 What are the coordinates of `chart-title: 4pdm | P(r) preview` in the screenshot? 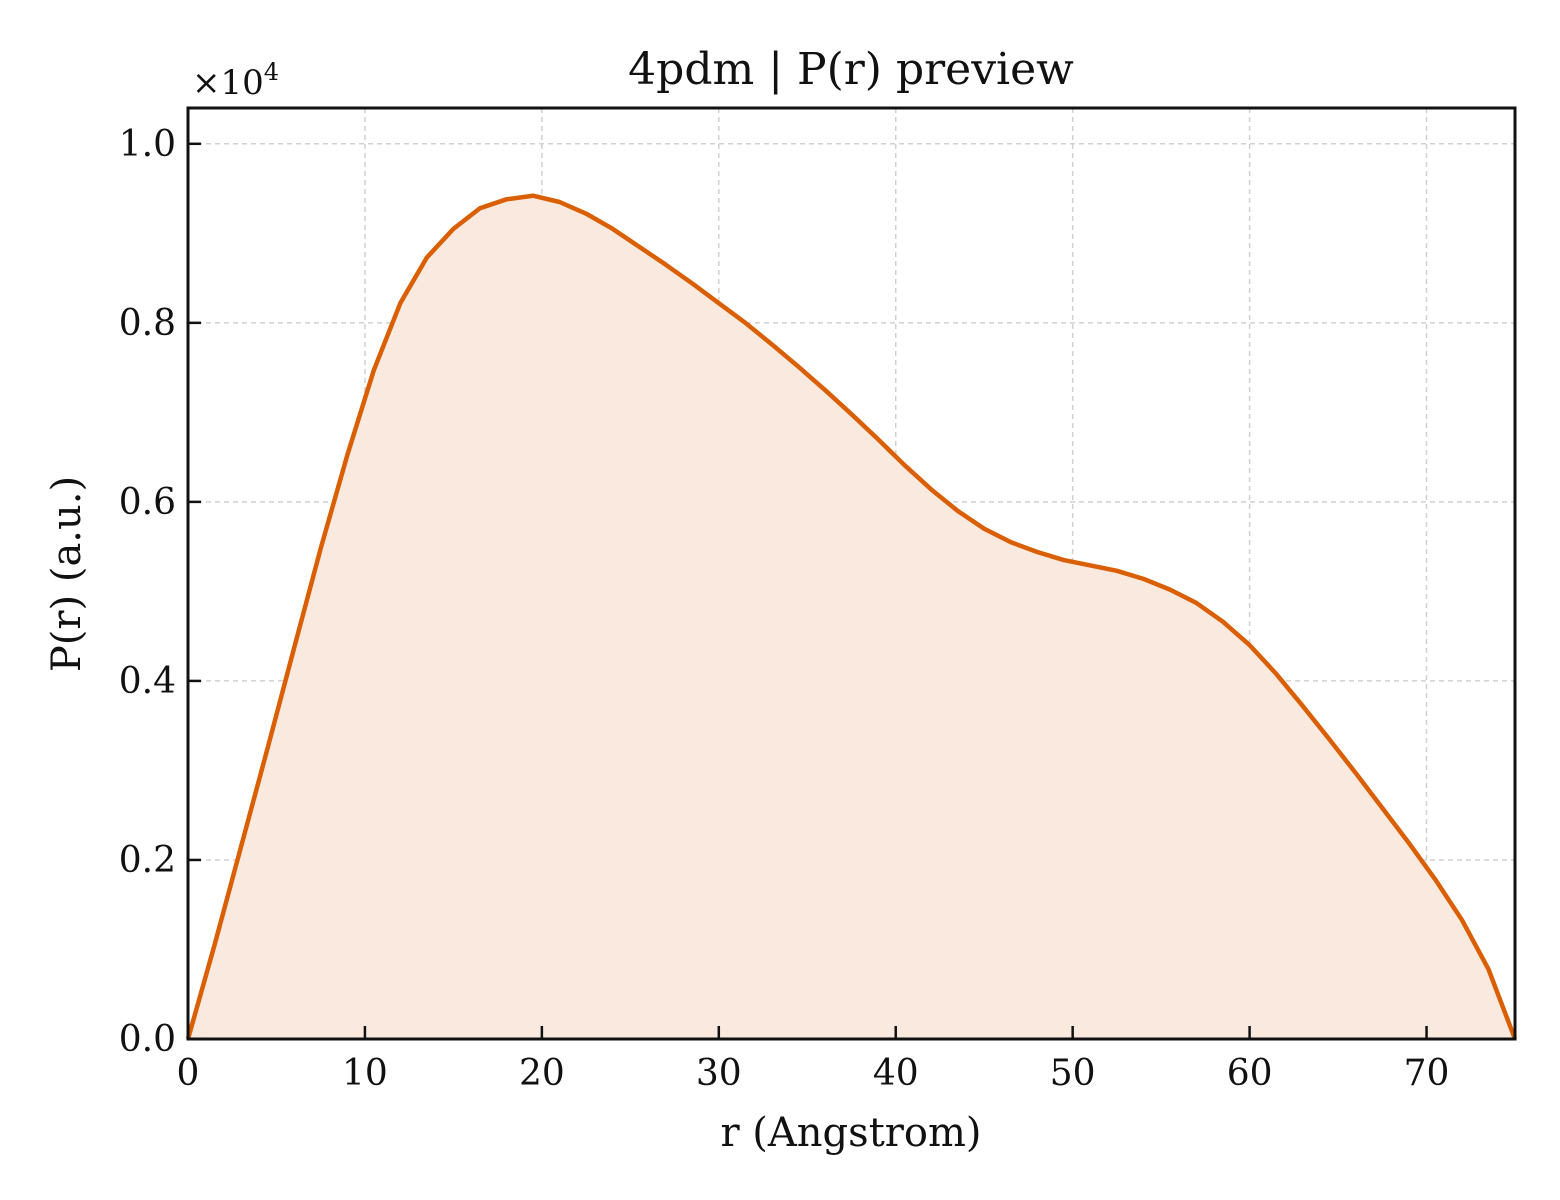 It's located at (851, 69).